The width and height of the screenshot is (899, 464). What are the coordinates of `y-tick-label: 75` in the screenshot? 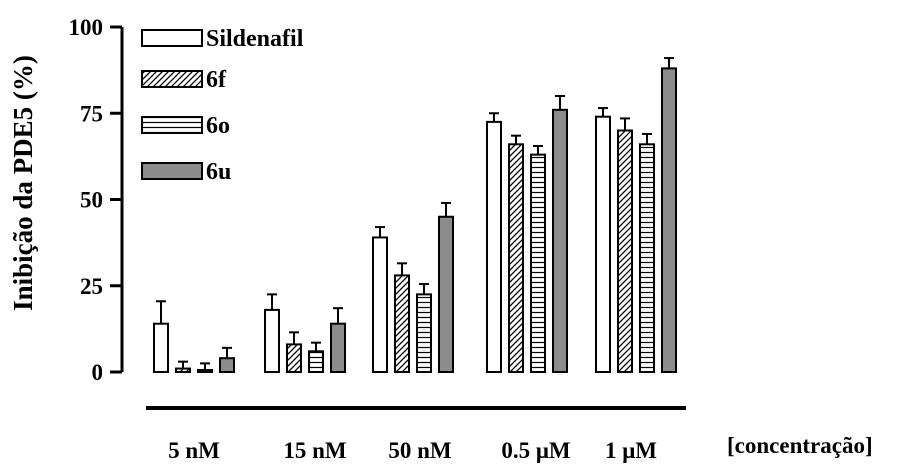 It's located at (91, 113).